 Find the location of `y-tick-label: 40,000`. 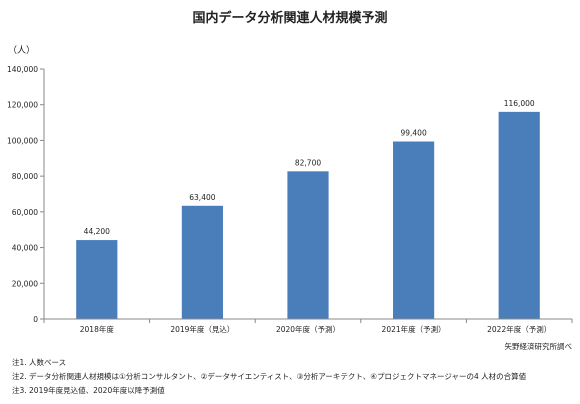

y-tick-label: 40,000 is located at coordinates (25, 248).